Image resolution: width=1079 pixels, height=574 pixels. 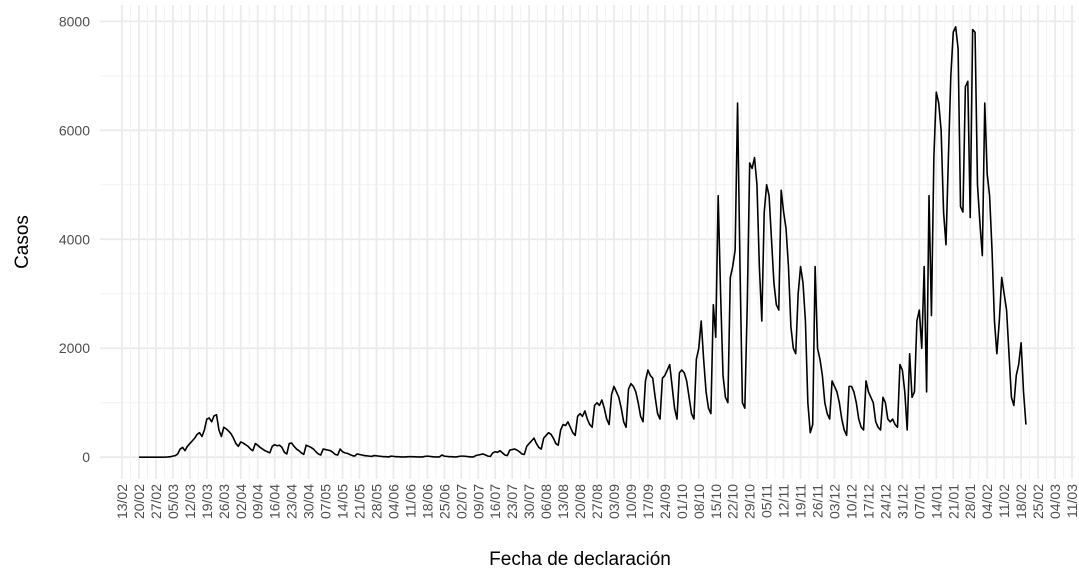 I want to click on x-tick-label: 11/02, so click(x=1004, y=501).